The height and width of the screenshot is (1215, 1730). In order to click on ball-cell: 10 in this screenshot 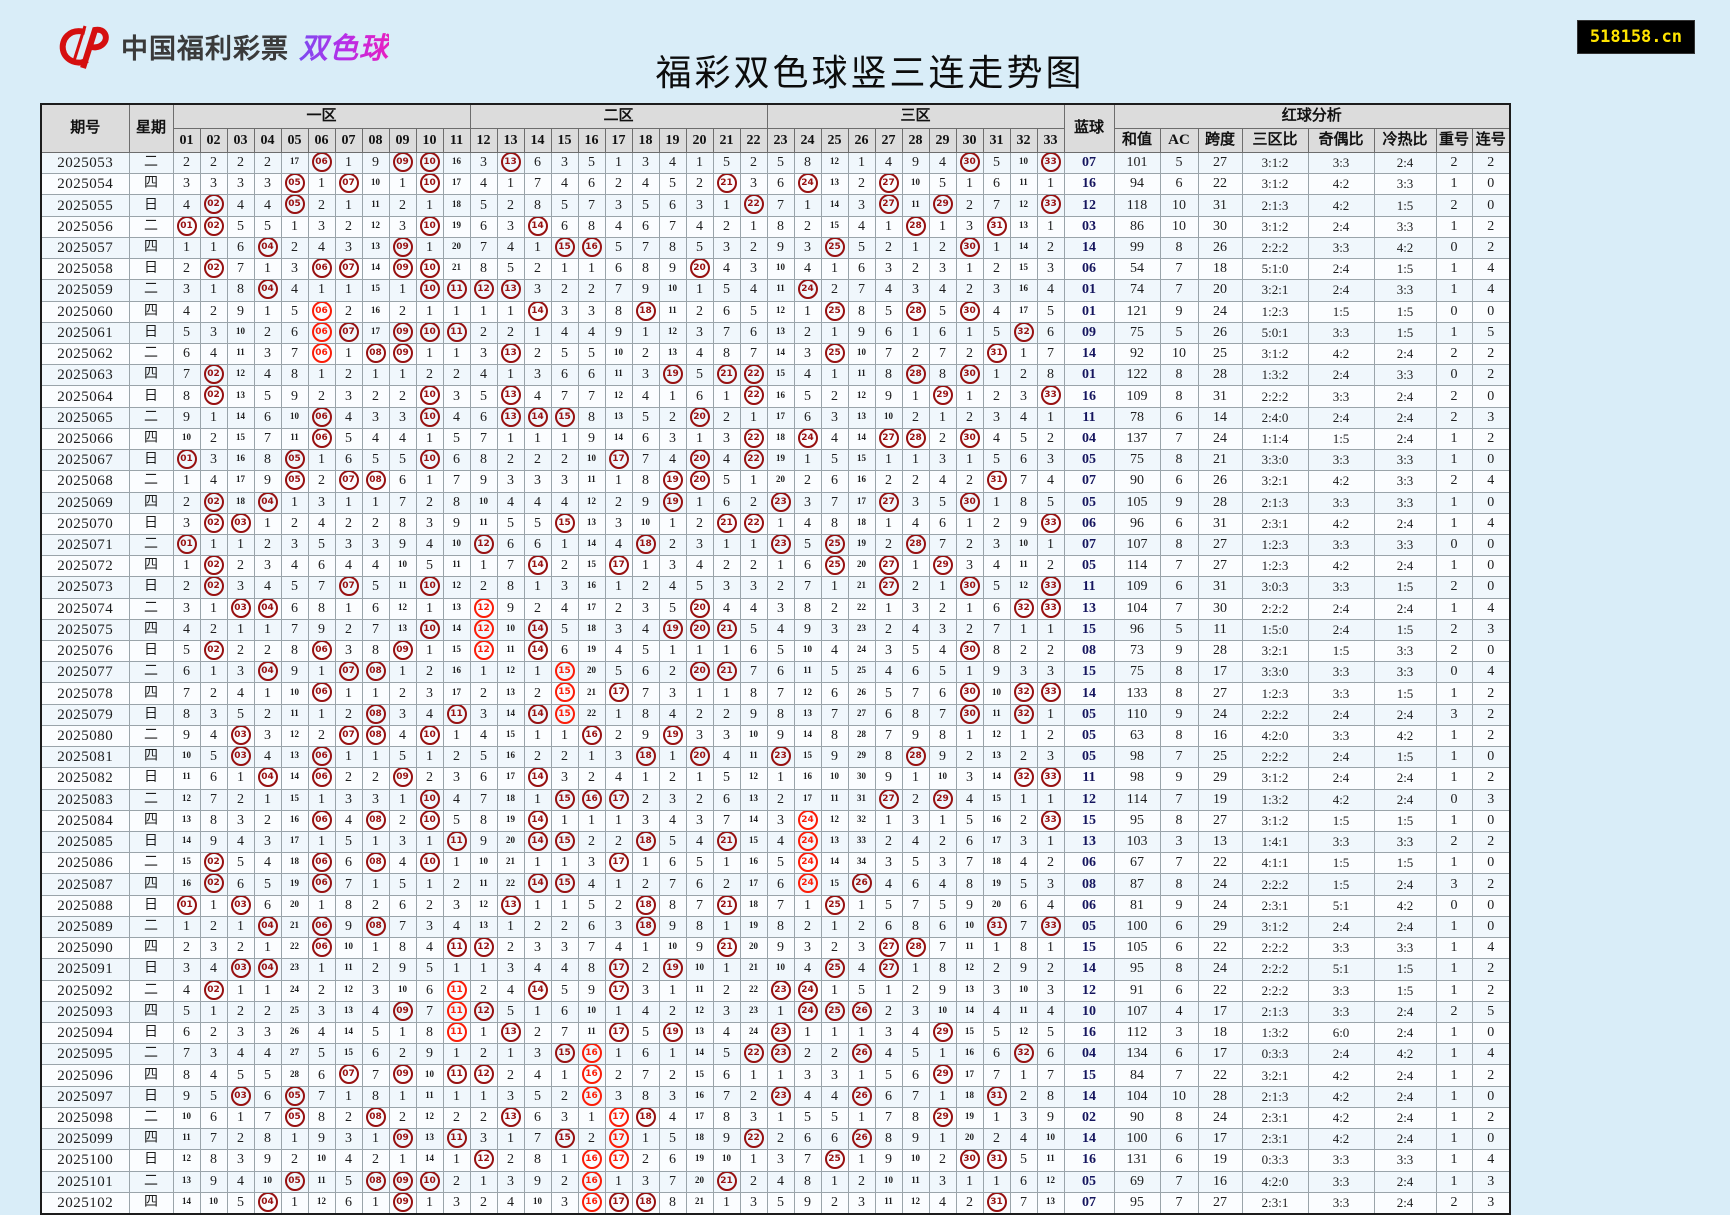, I will do `click(915, 1160)`.